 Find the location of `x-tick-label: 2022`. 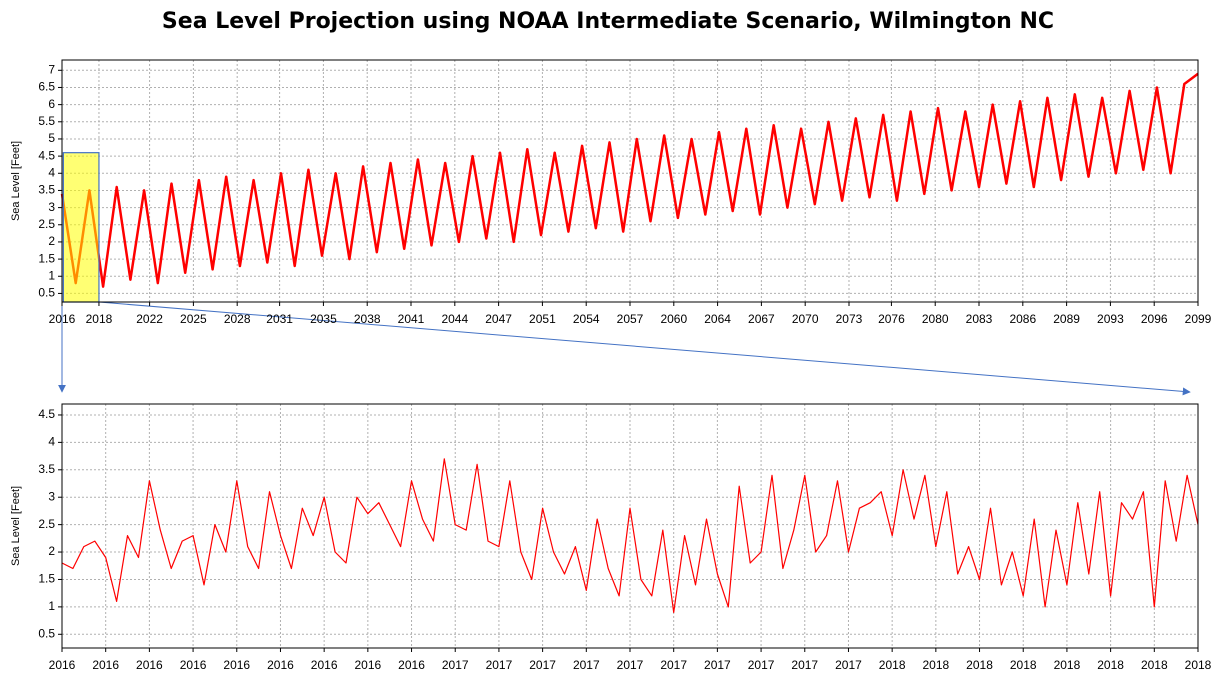

x-tick-label: 2022 is located at coordinates (149, 319).